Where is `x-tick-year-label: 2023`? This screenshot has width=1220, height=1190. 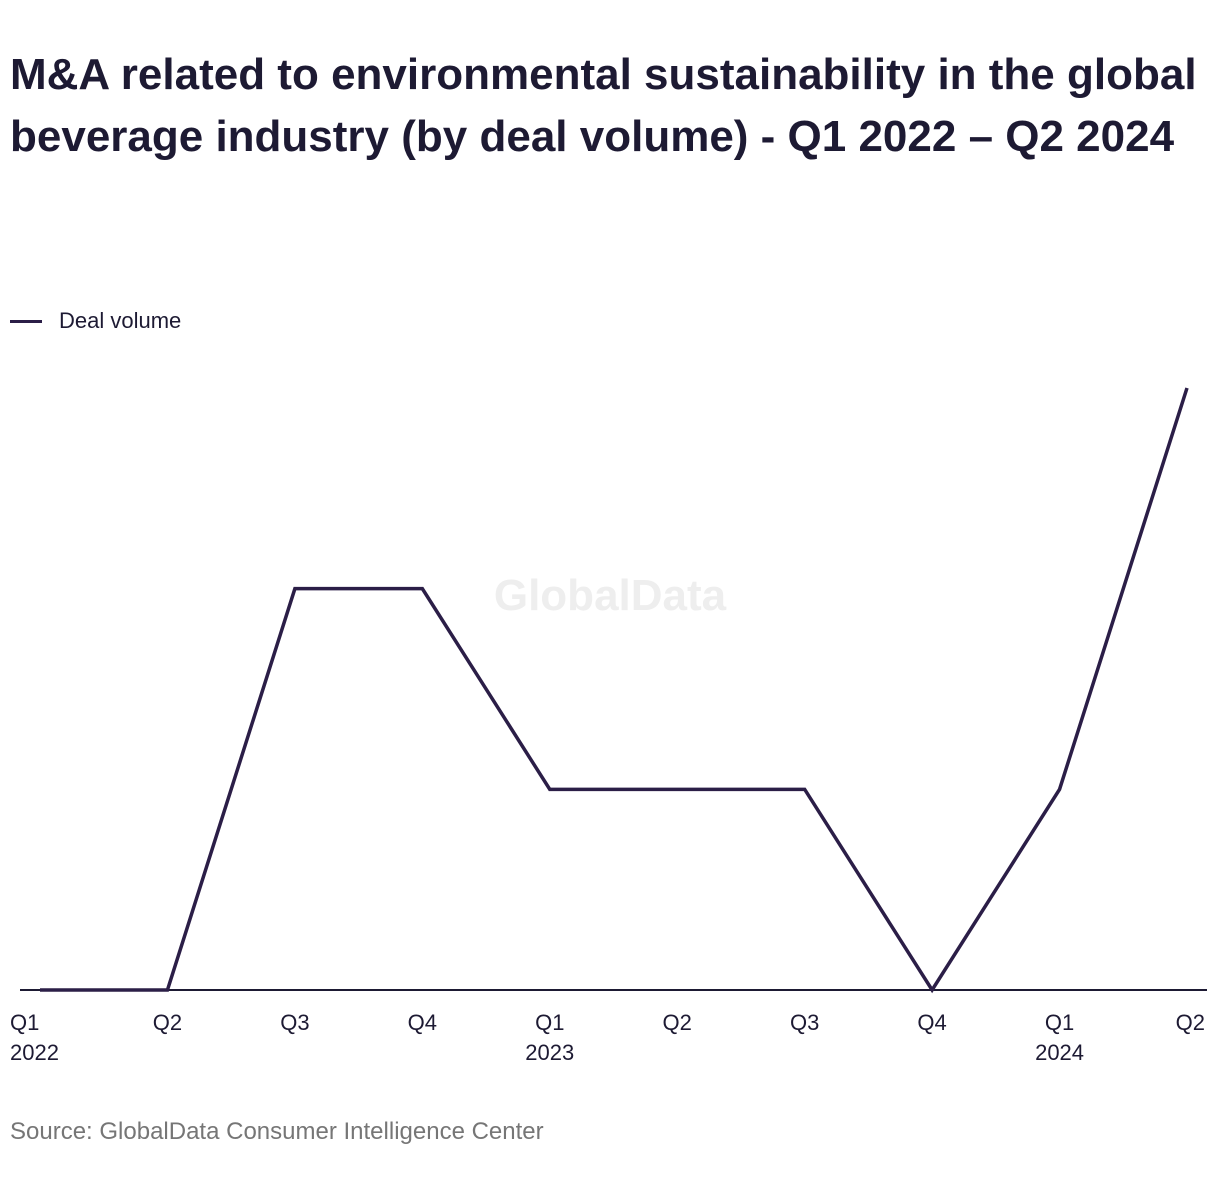
x-tick-year-label: 2023 is located at coordinates (549, 1052).